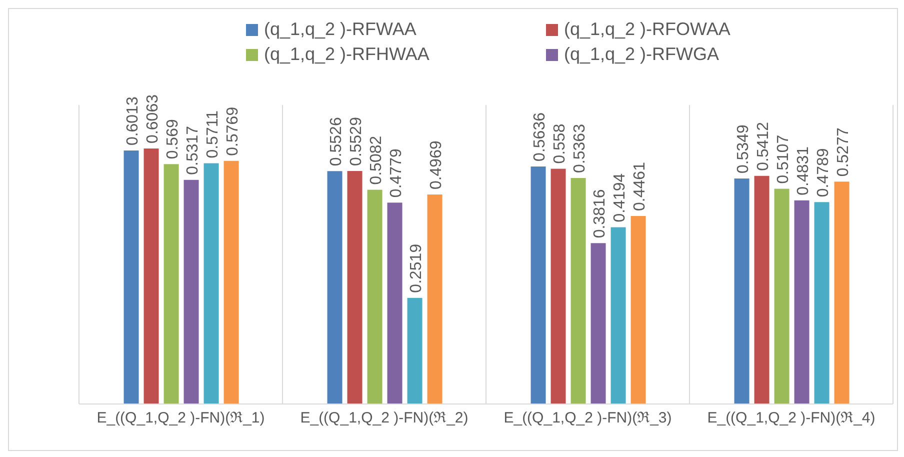 The image size is (904, 457). What do you see at coordinates (340, 29) in the screenshot?
I see `legend-label: (q_1,q_2 )-RFWAA` at bounding box center [340, 29].